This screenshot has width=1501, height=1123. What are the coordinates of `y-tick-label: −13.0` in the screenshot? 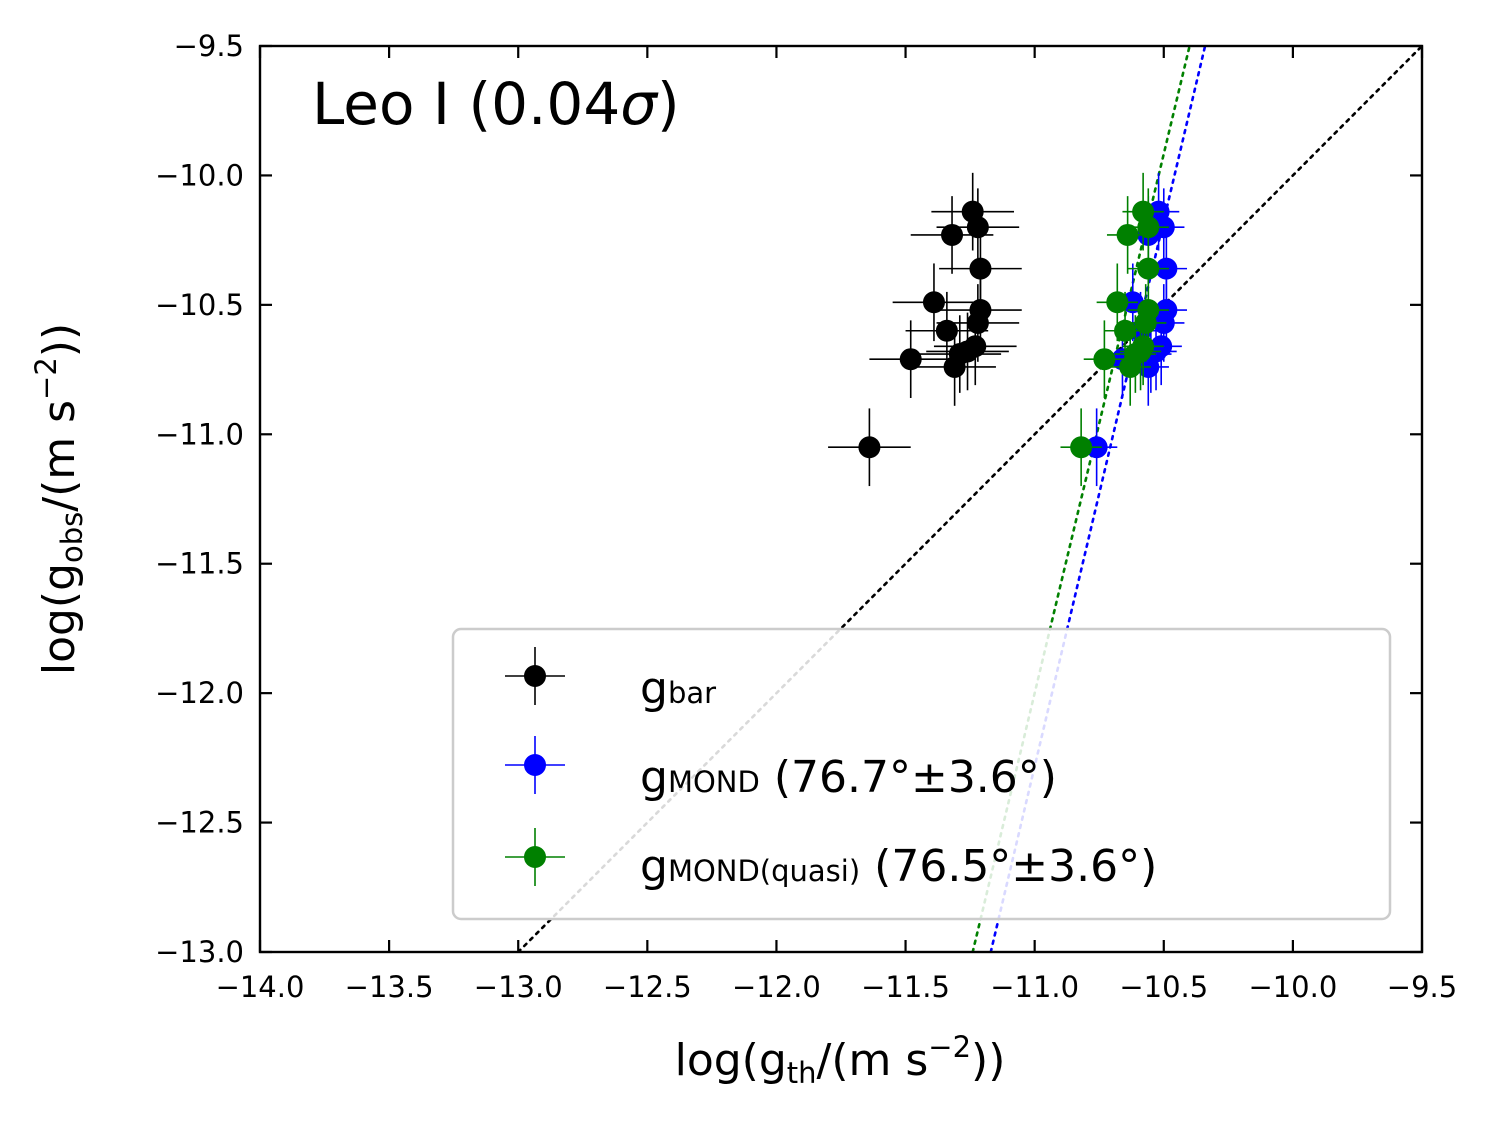 It's located at (199, 952).